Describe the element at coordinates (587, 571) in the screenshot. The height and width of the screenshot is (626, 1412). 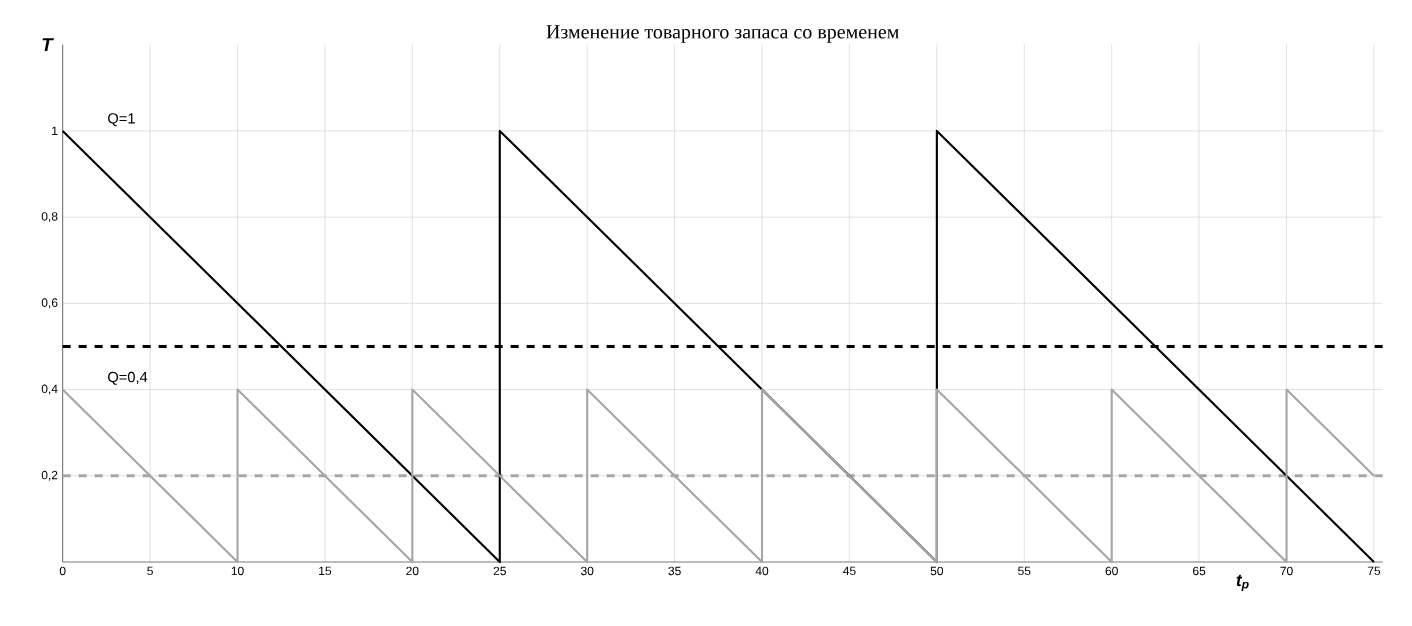
I see `x-tick-label: 30` at that location.